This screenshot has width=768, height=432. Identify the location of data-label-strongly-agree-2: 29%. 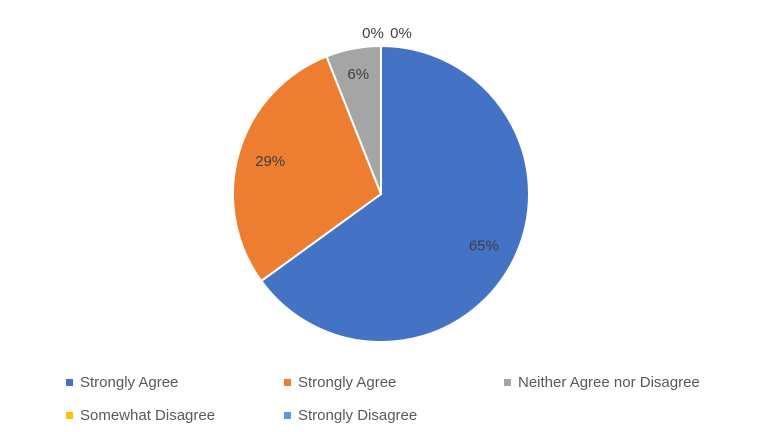
(270, 161).